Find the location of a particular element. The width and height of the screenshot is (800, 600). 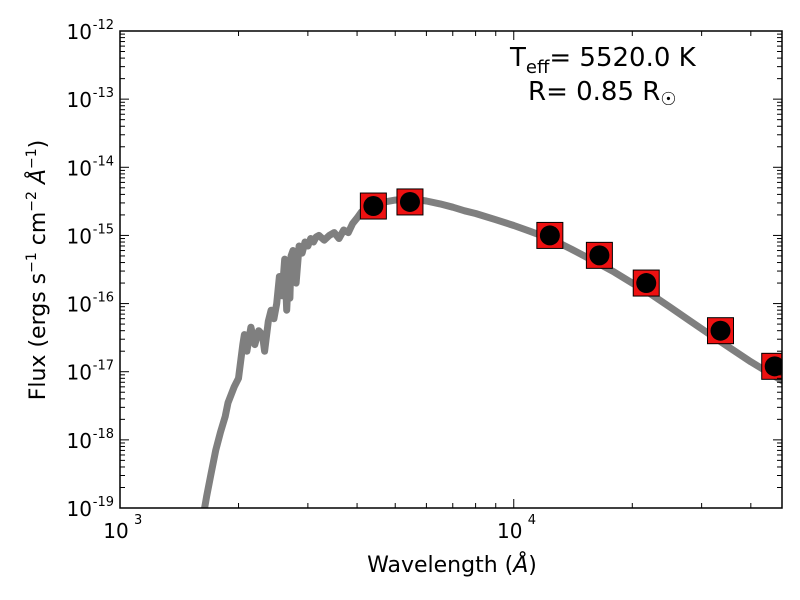

x-tick-exponent: 4 is located at coordinates (532, 520).